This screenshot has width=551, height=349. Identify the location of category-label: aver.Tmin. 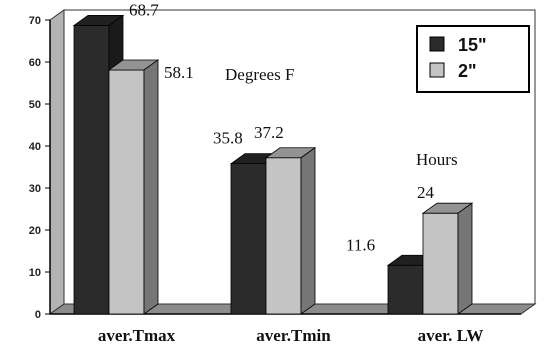
(293, 335).